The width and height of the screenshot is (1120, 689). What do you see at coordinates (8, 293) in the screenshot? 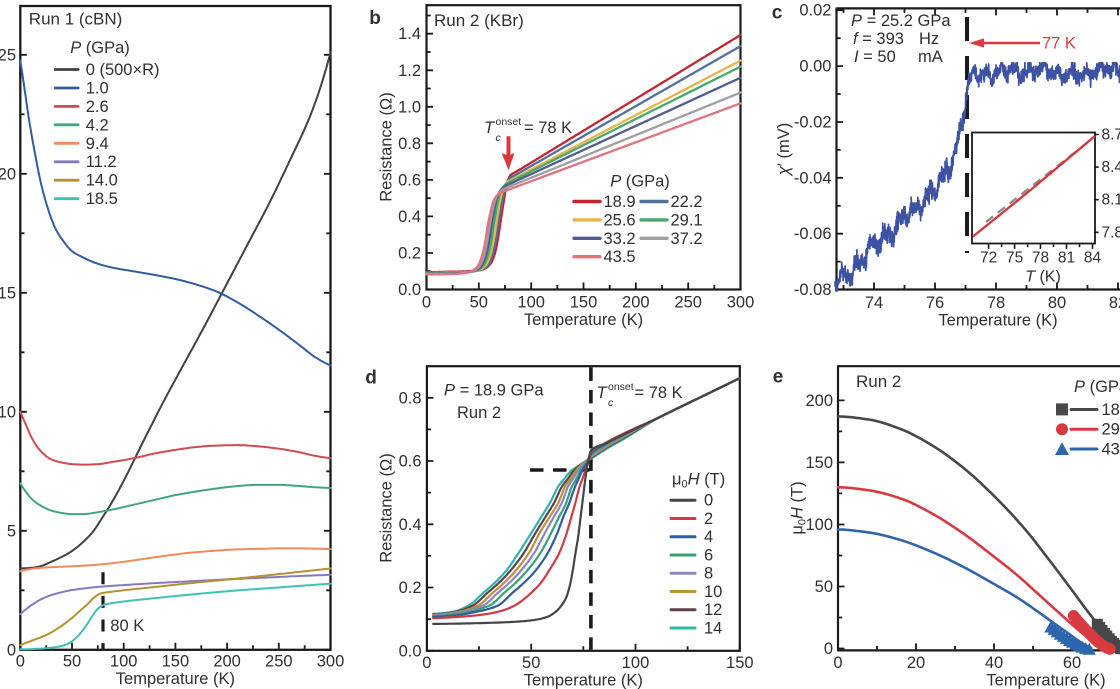
I see `svg-text: 15` at bounding box center [8, 293].